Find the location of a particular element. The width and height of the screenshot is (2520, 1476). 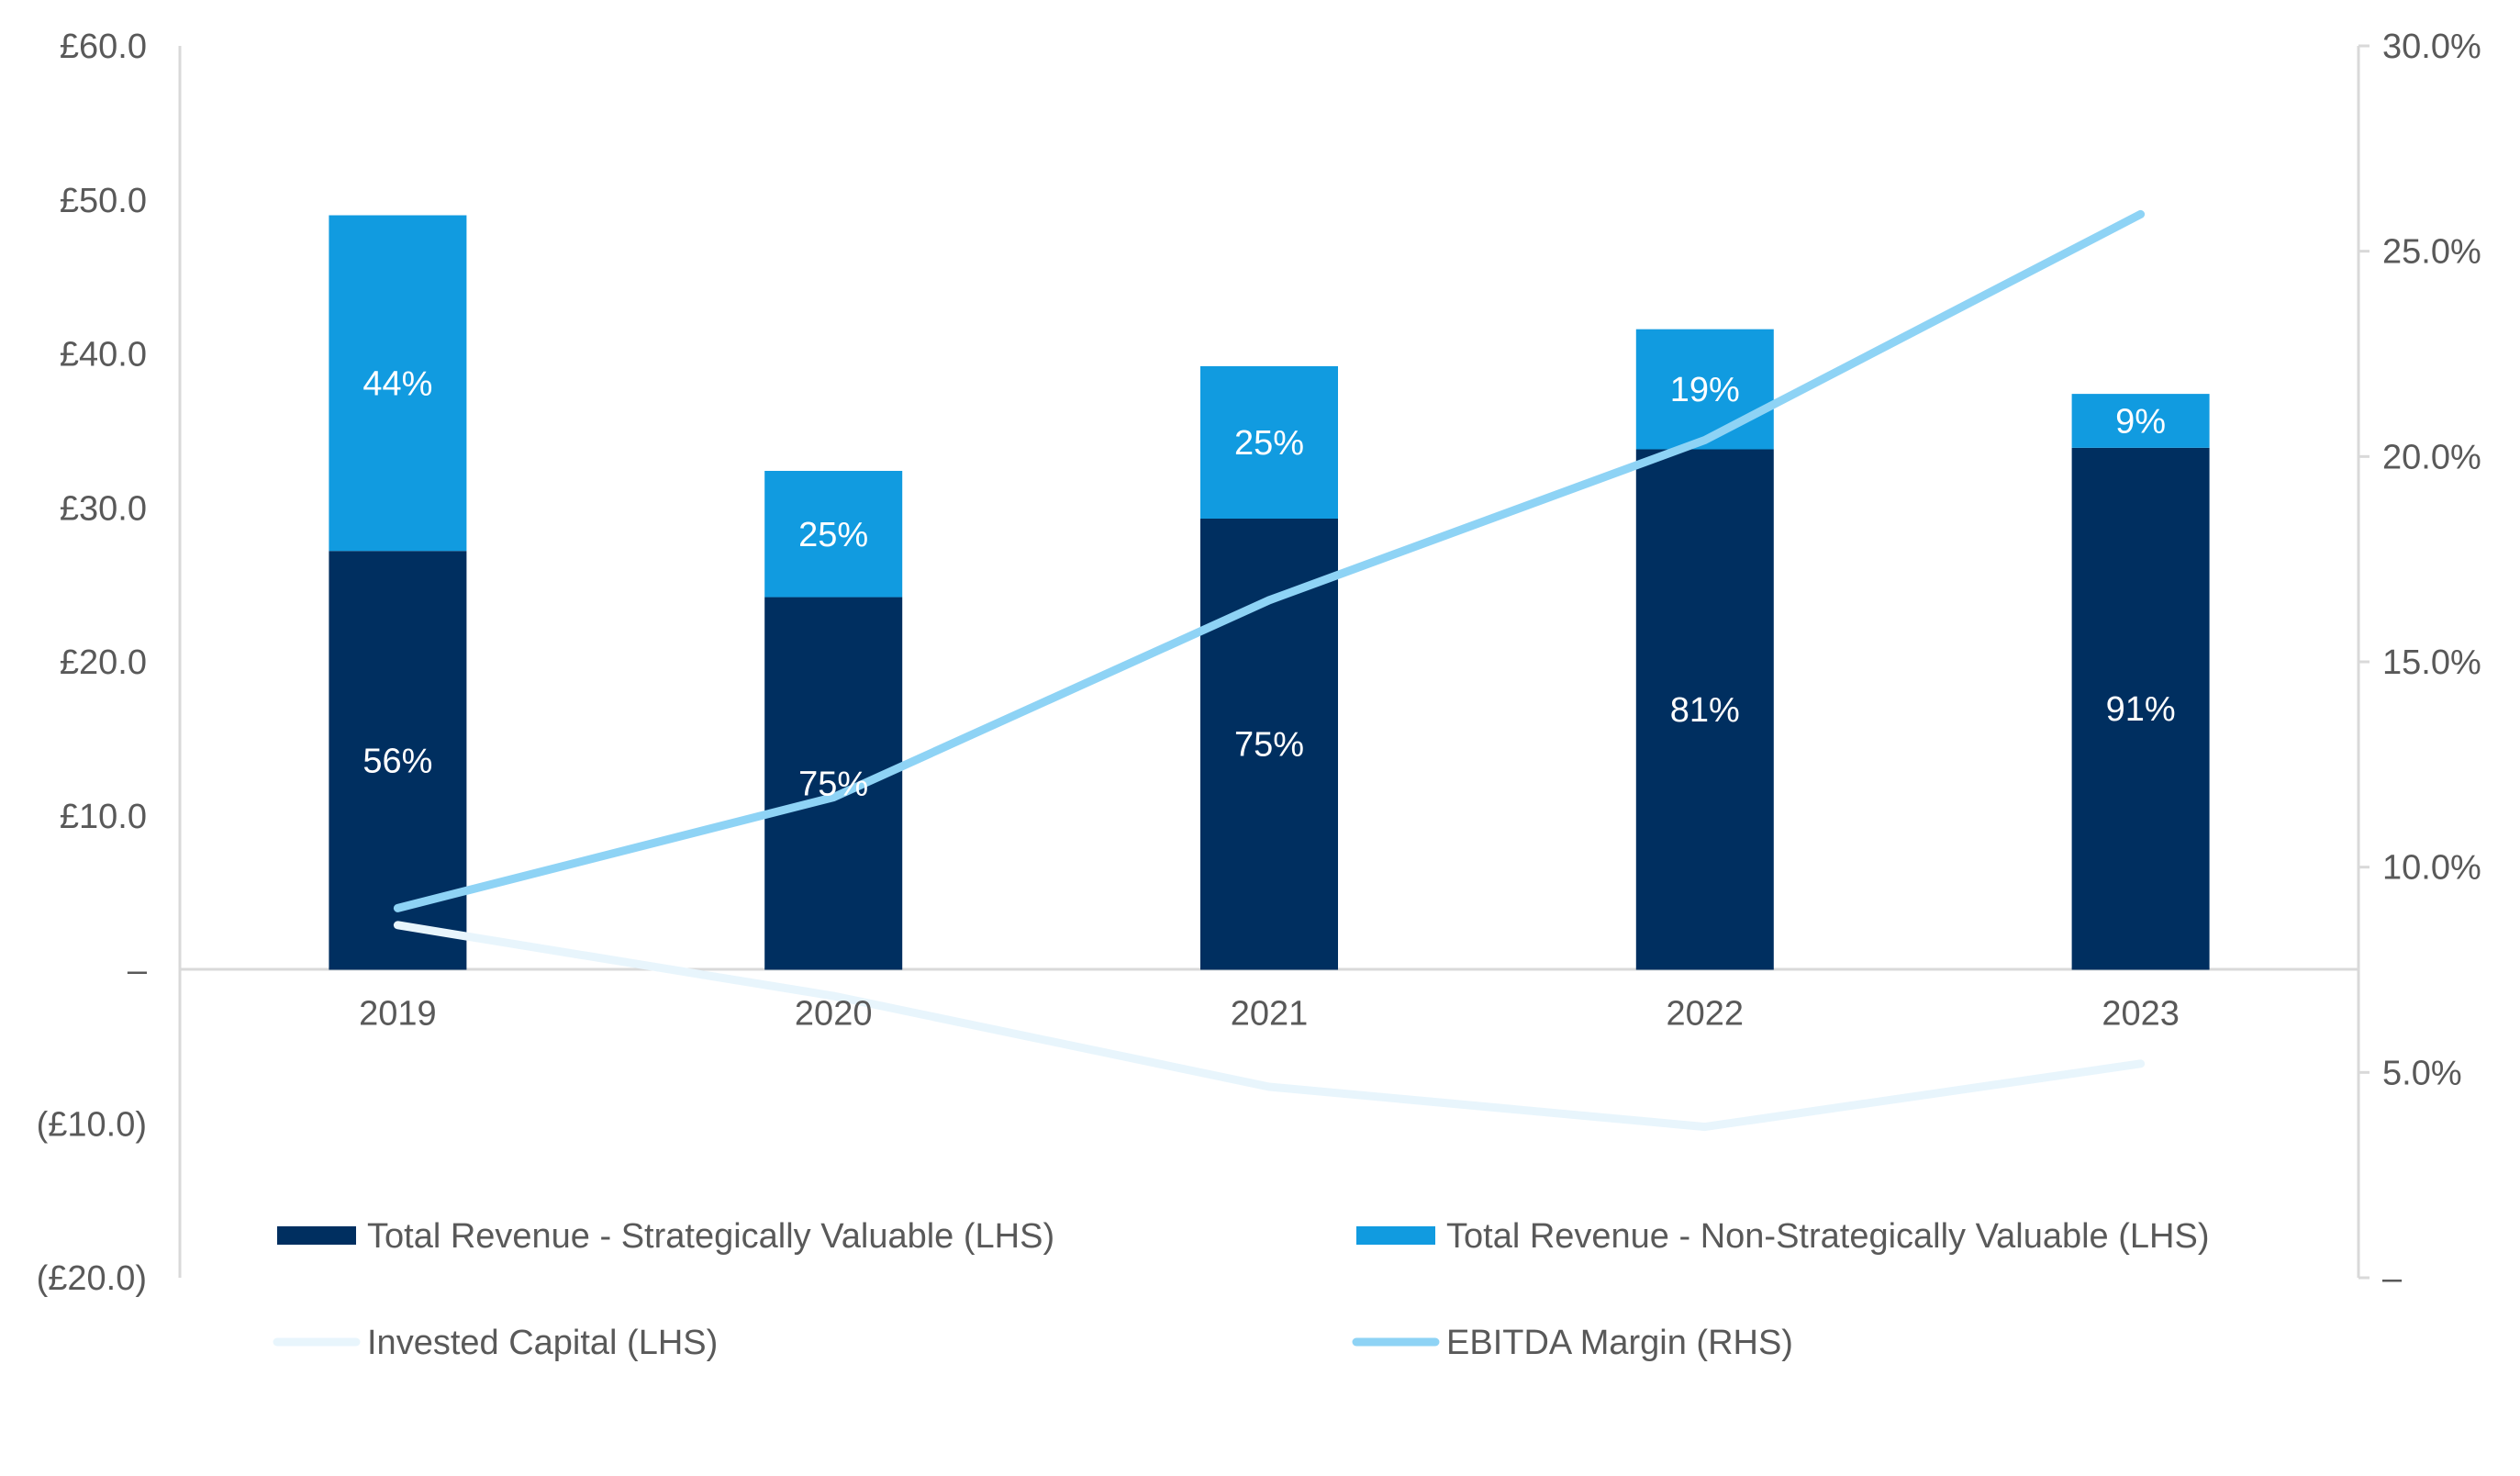

category-labels: 2019 2020 2021 2022 2023 is located at coordinates (1269, 1014).